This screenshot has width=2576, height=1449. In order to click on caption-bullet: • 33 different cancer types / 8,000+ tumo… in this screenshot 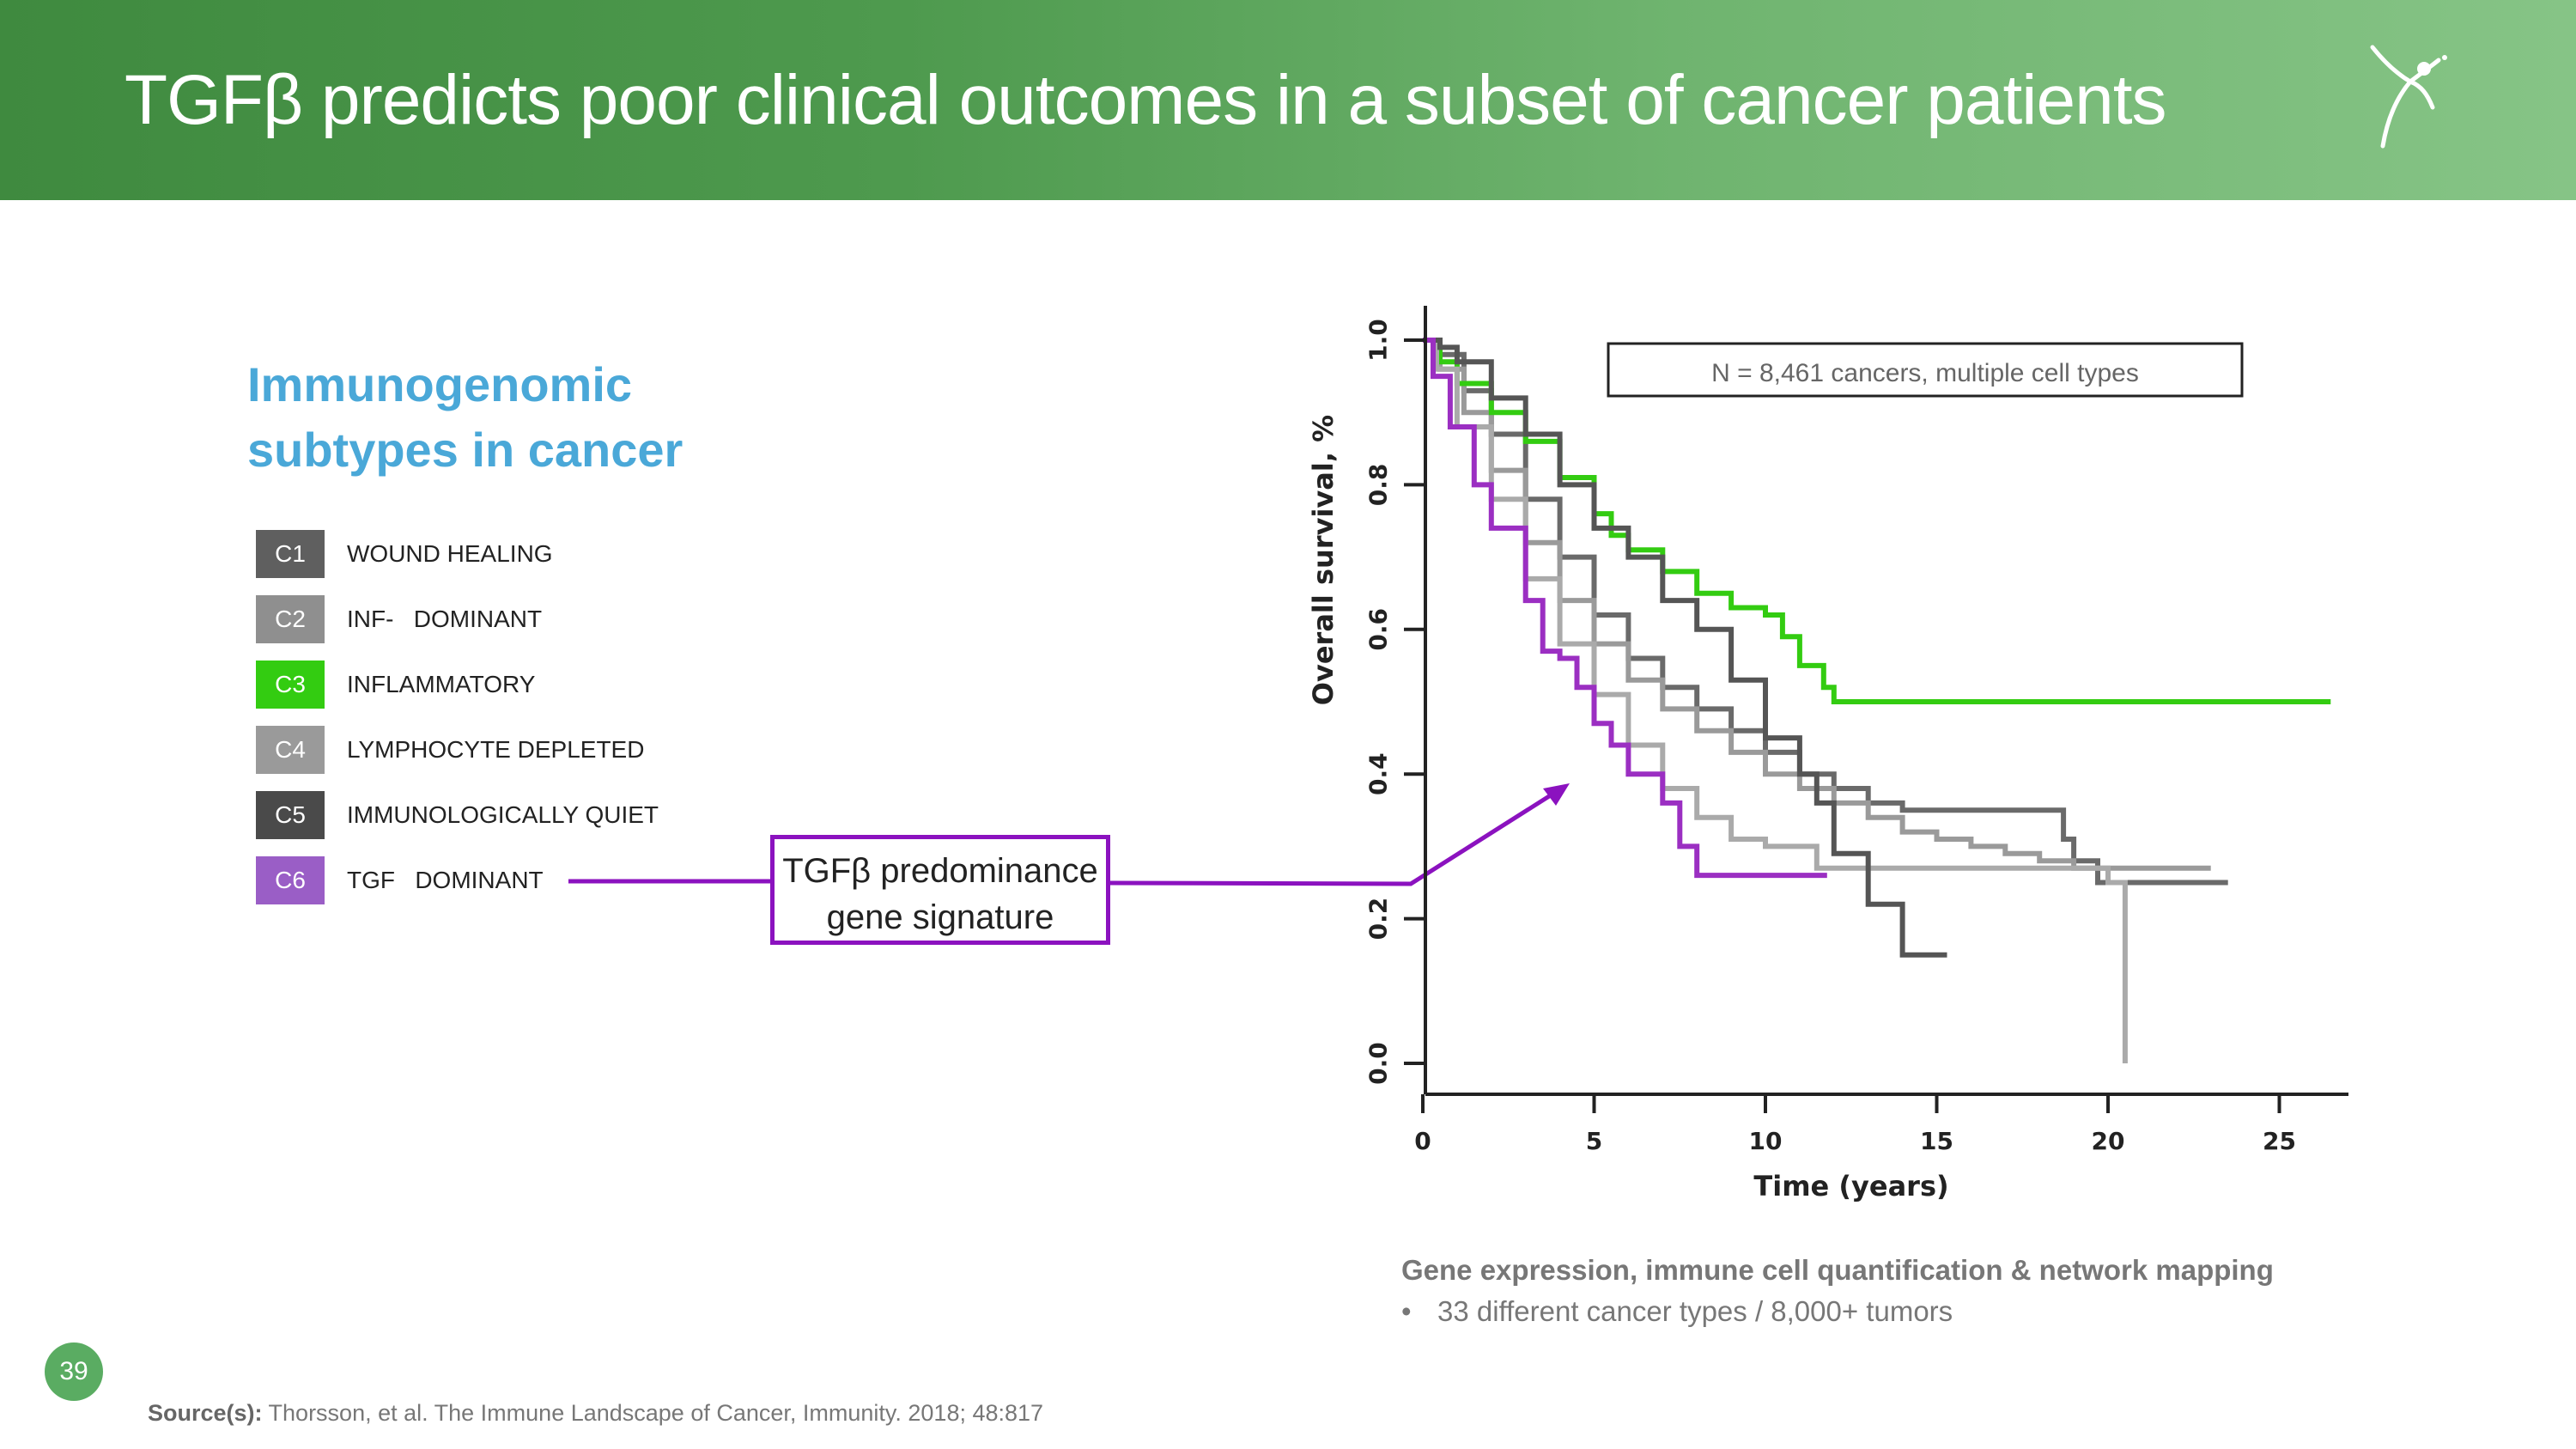, I will do `click(1837, 1311)`.